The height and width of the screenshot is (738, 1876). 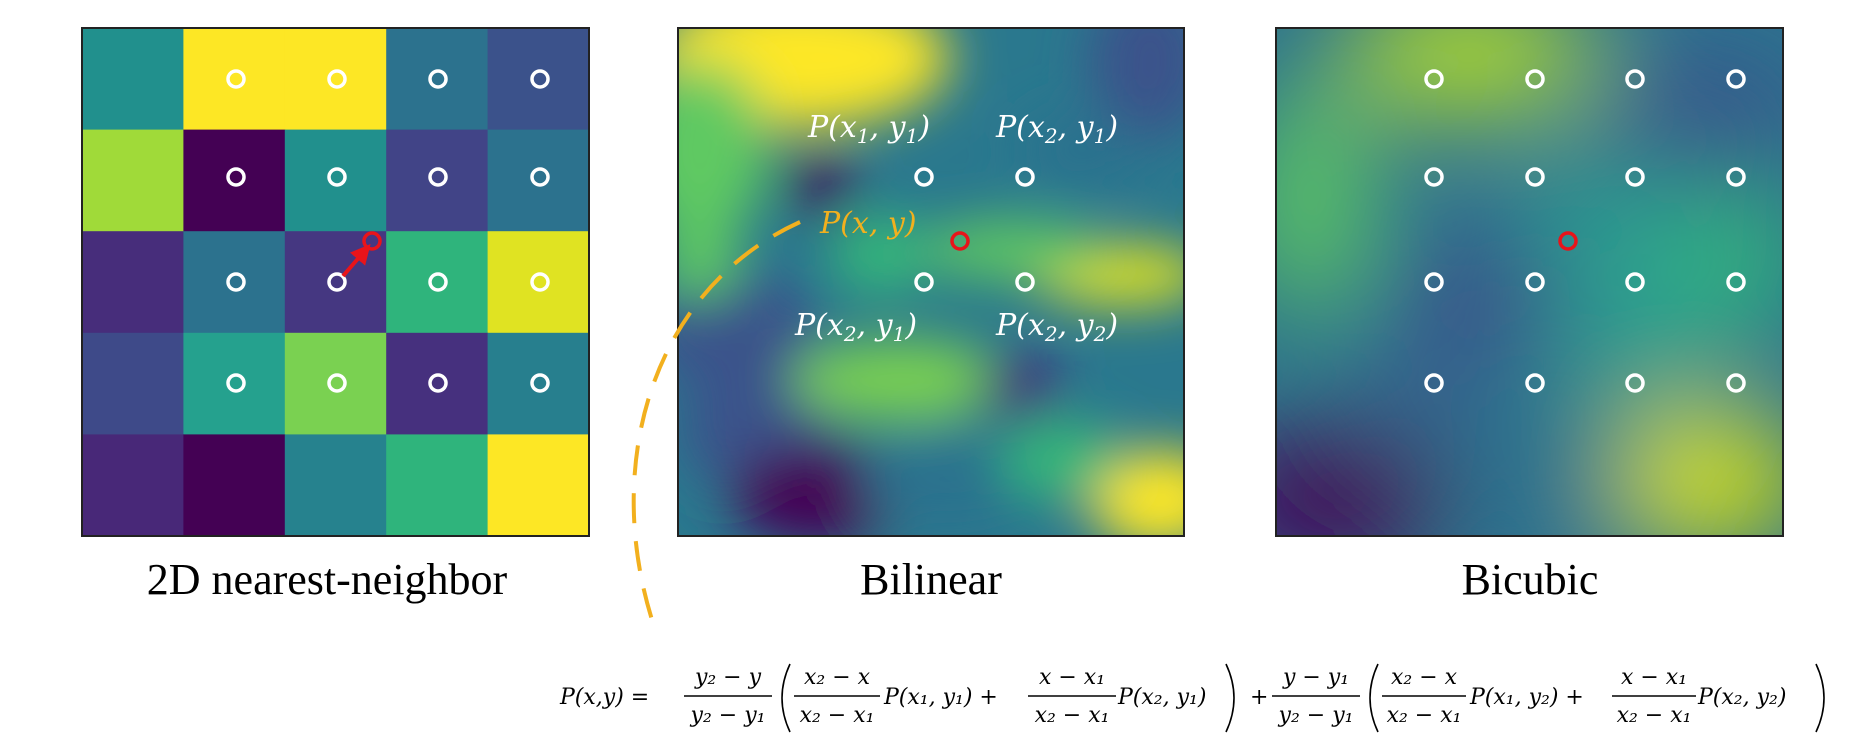 I want to click on label-p-x1-y1: P(x1, y1), so click(x=868, y=129).